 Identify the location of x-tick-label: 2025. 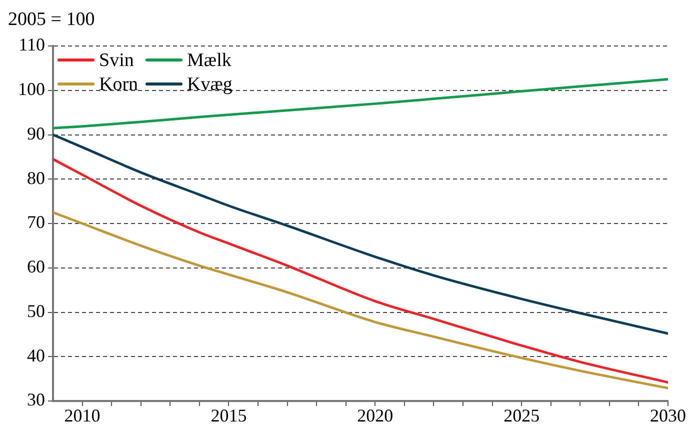
(522, 416).